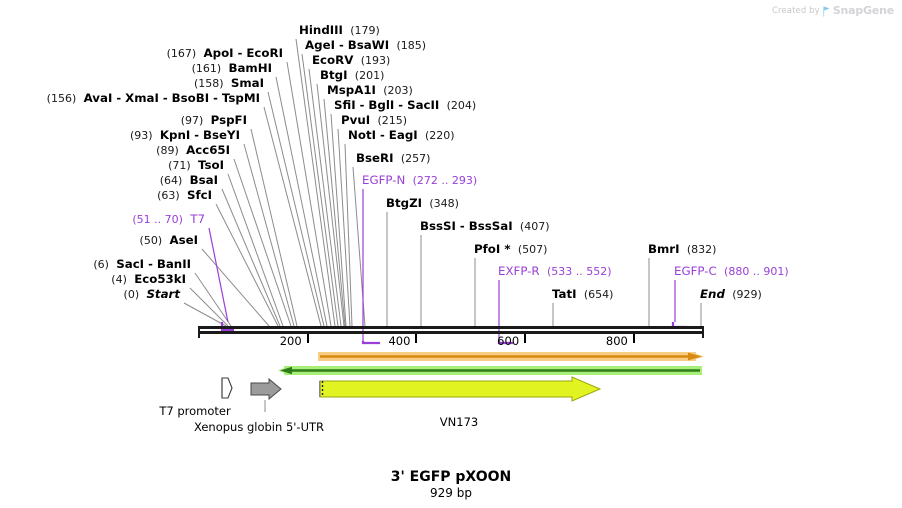 The image size is (902, 508). I want to click on site-position: (185), so click(411, 45).